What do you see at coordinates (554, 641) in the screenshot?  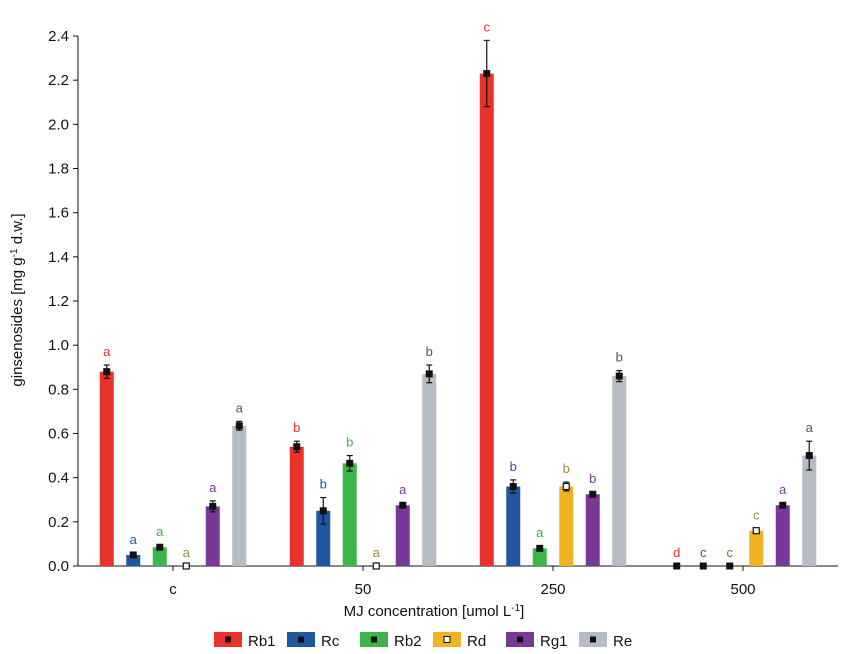 I see `legend-label: Rg1` at bounding box center [554, 641].